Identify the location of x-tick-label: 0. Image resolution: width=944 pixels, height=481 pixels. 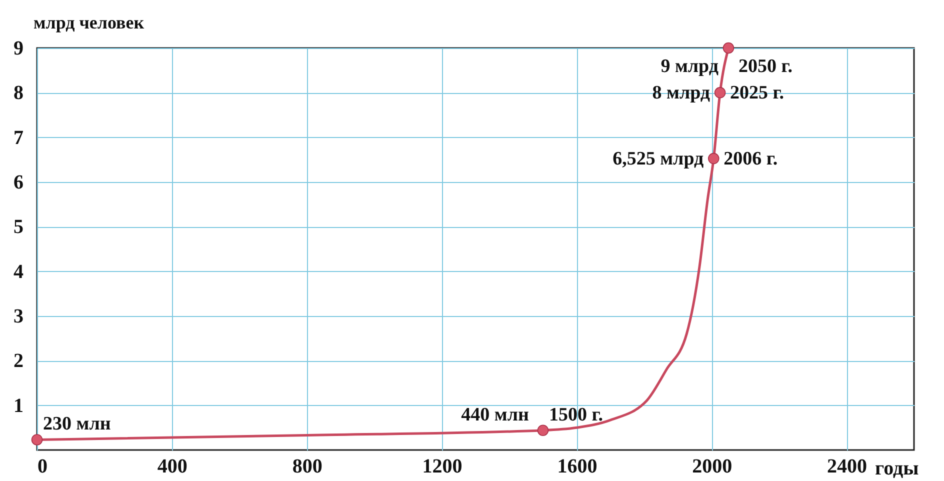
(43, 467).